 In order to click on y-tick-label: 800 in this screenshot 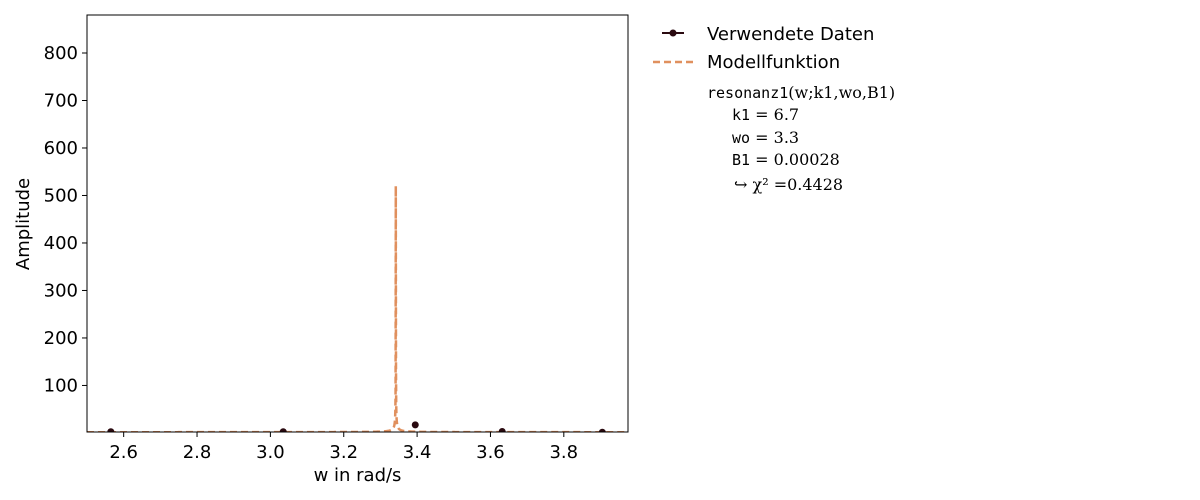, I will do `click(61, 53)`.